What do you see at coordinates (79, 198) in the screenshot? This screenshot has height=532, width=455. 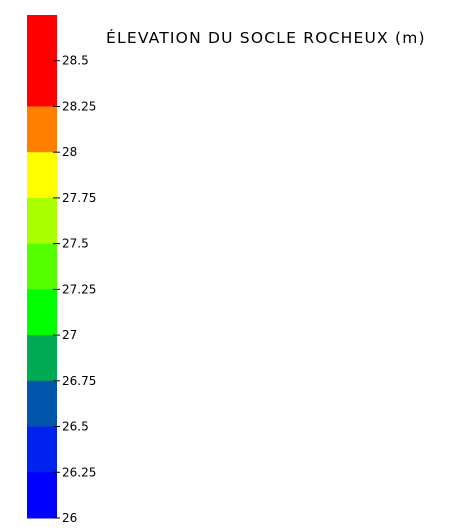 I see `tick-label-3: 27.75` at bounding box center [79, 198].